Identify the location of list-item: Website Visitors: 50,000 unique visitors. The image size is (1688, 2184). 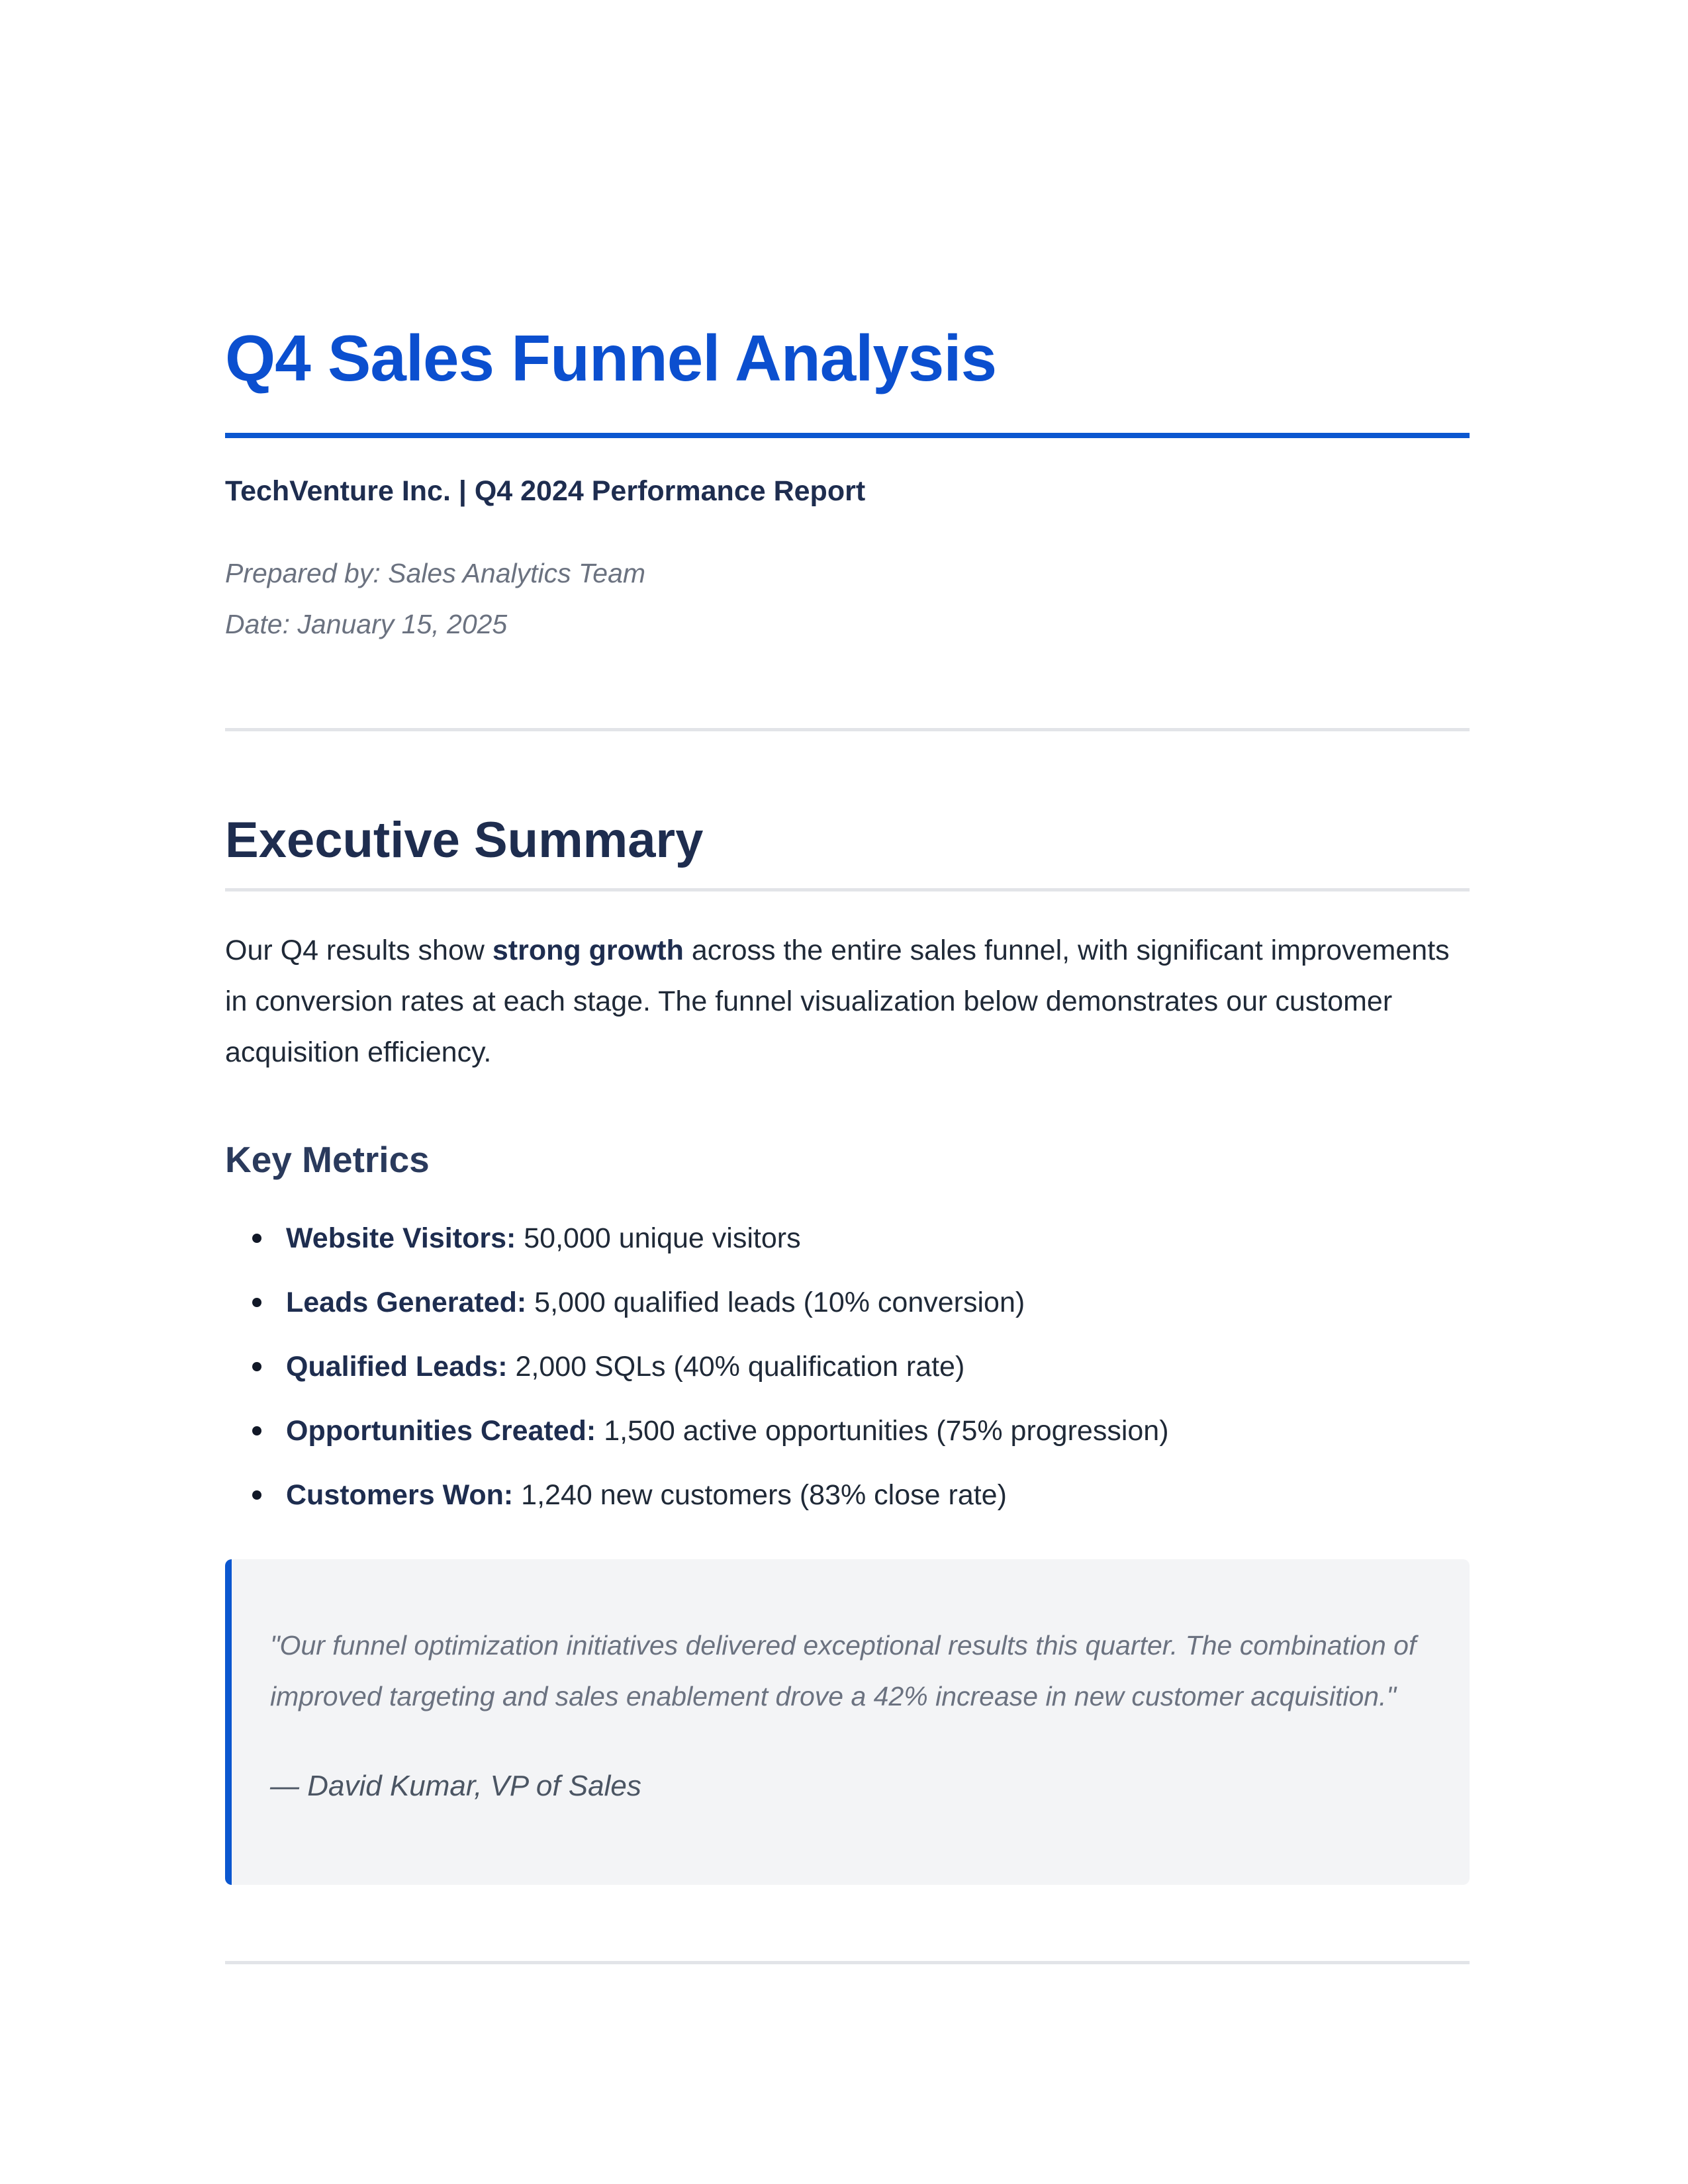
(847, 1247).